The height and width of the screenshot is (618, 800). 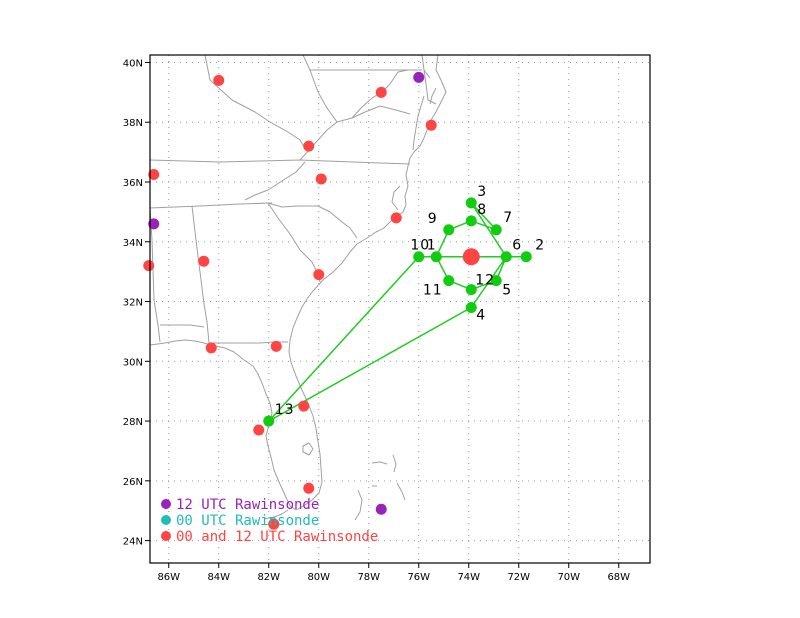 I want to click on drop-points, so click(x=397, y=312).